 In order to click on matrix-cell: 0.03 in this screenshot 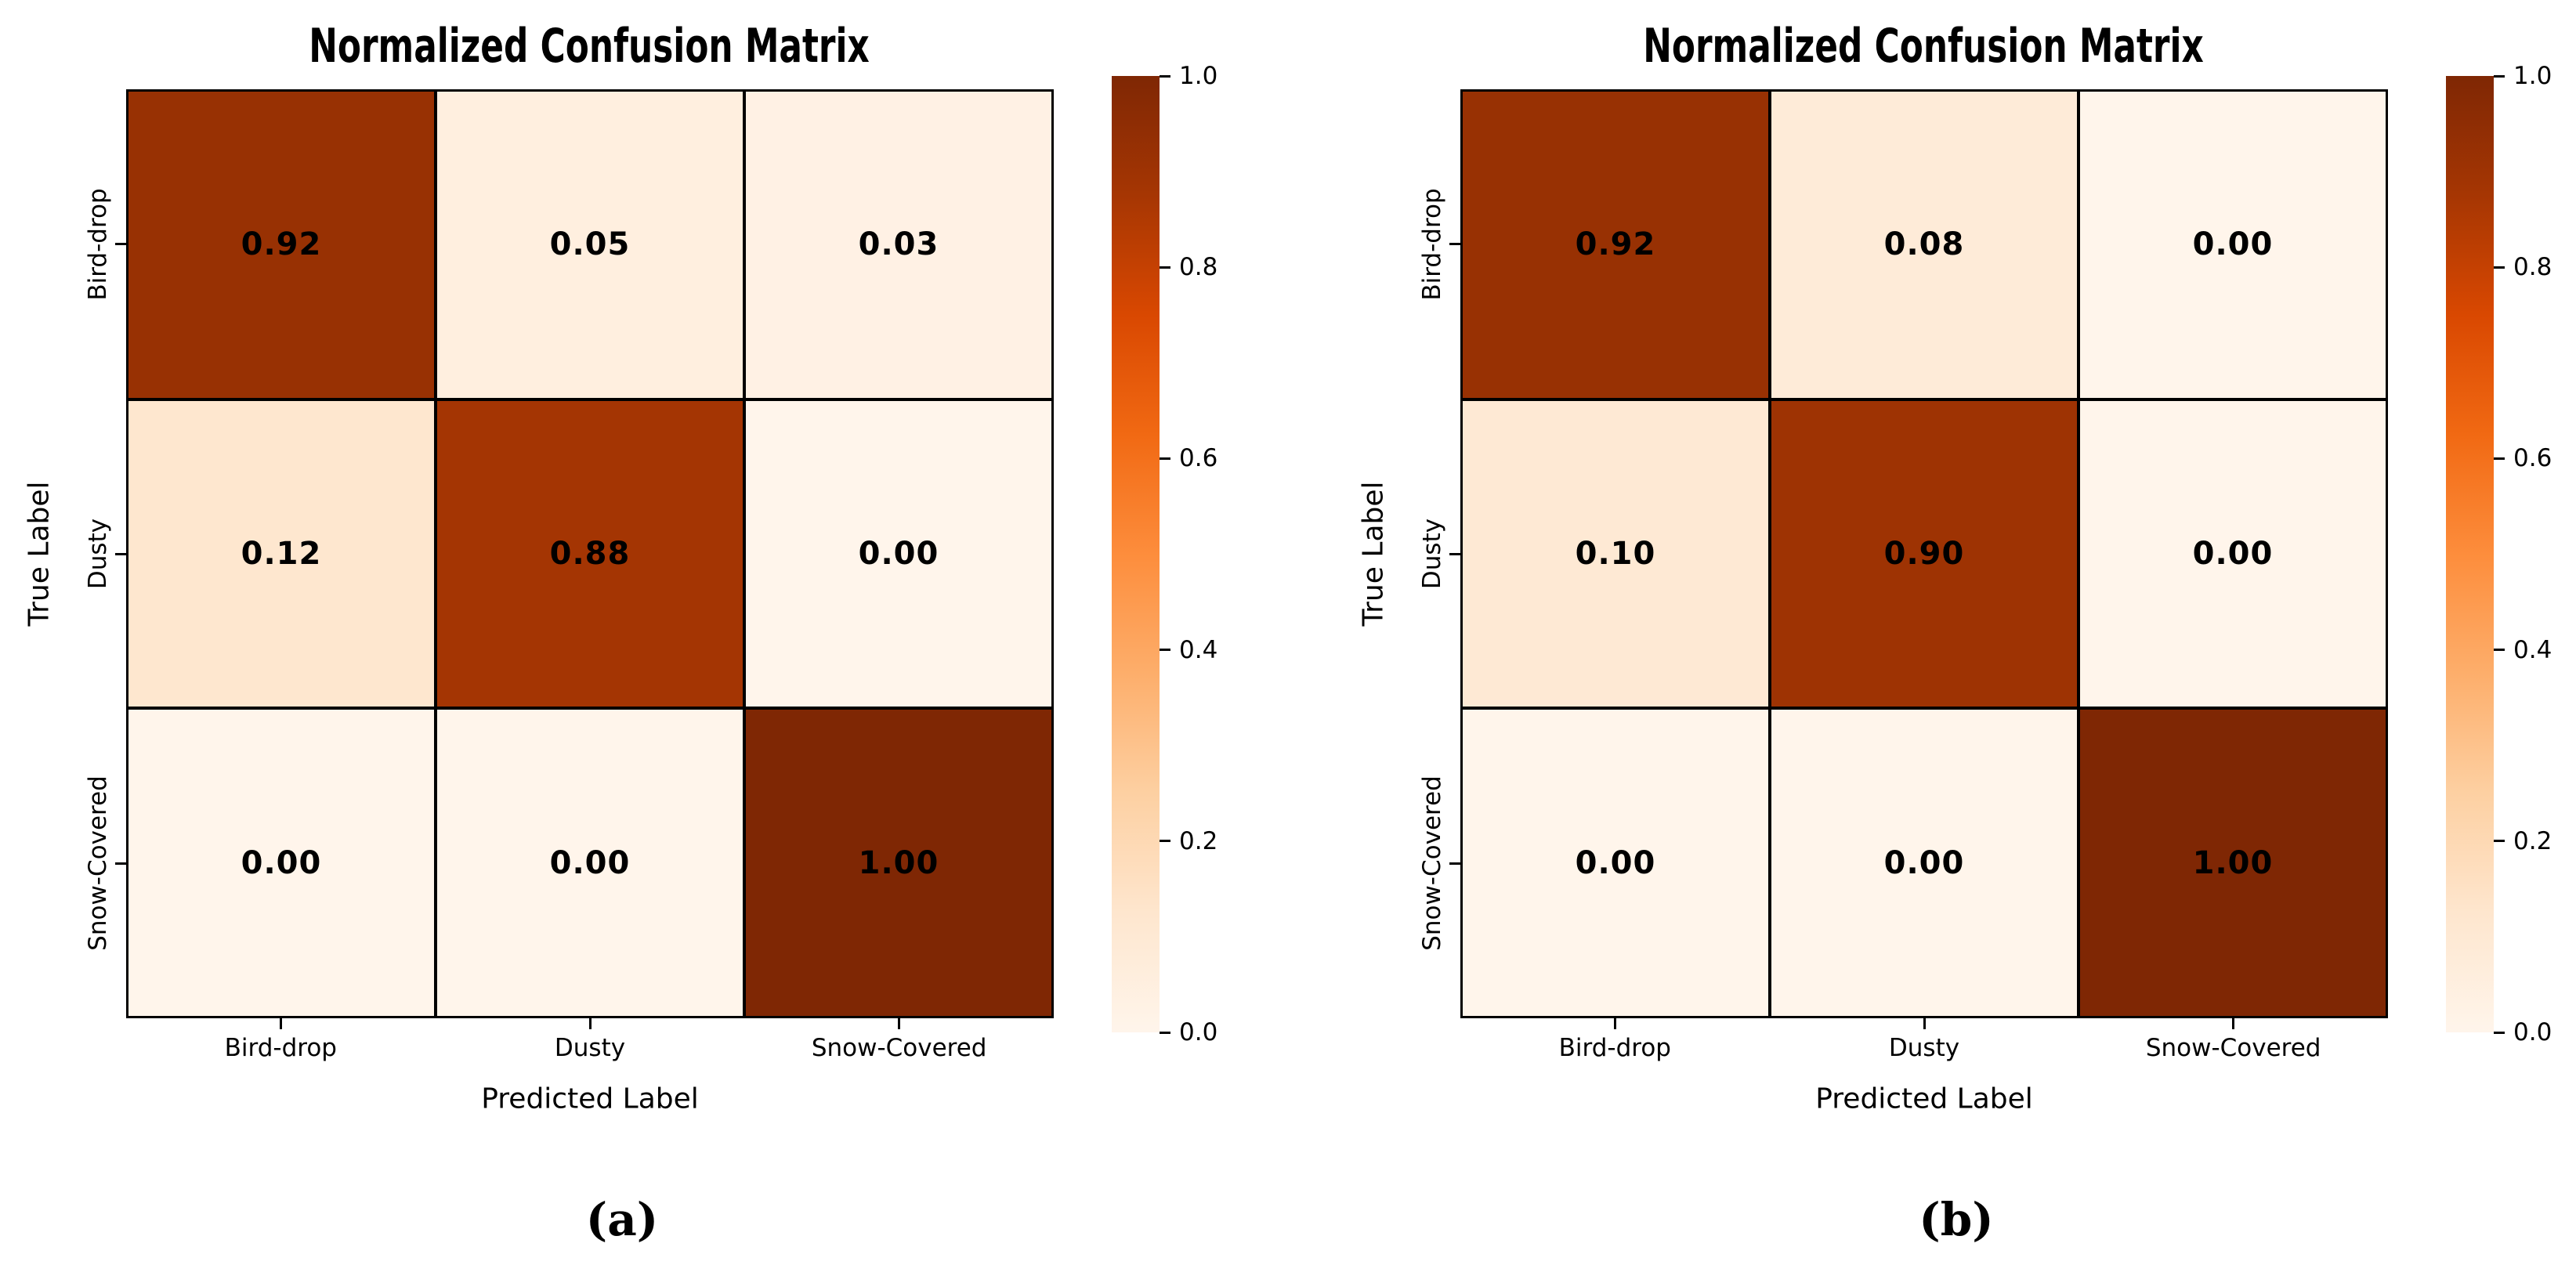, I will do `click(899, 245)`.